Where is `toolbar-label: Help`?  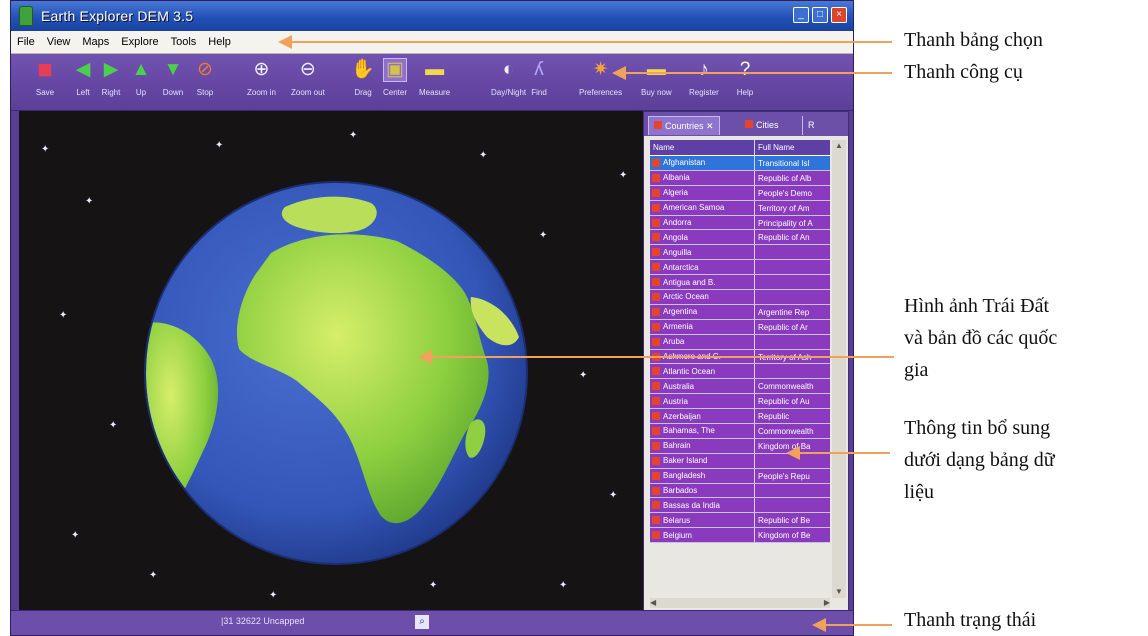
toolbar-label: Help is located at coordinates (745, 92).